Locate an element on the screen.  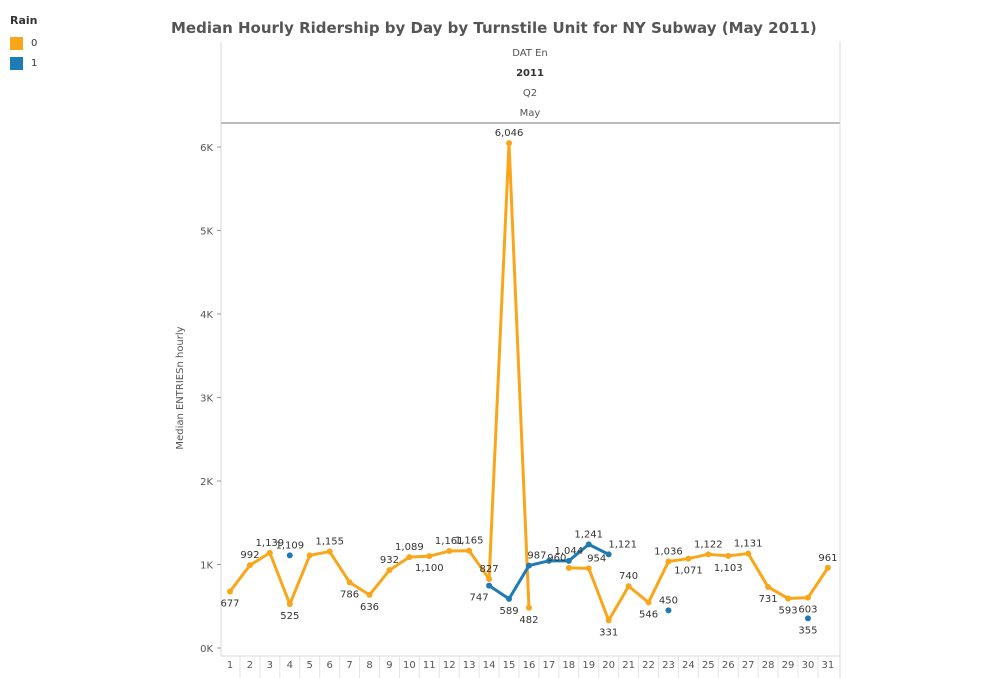
header-field: DAT En is located at coordinates (530, 53).